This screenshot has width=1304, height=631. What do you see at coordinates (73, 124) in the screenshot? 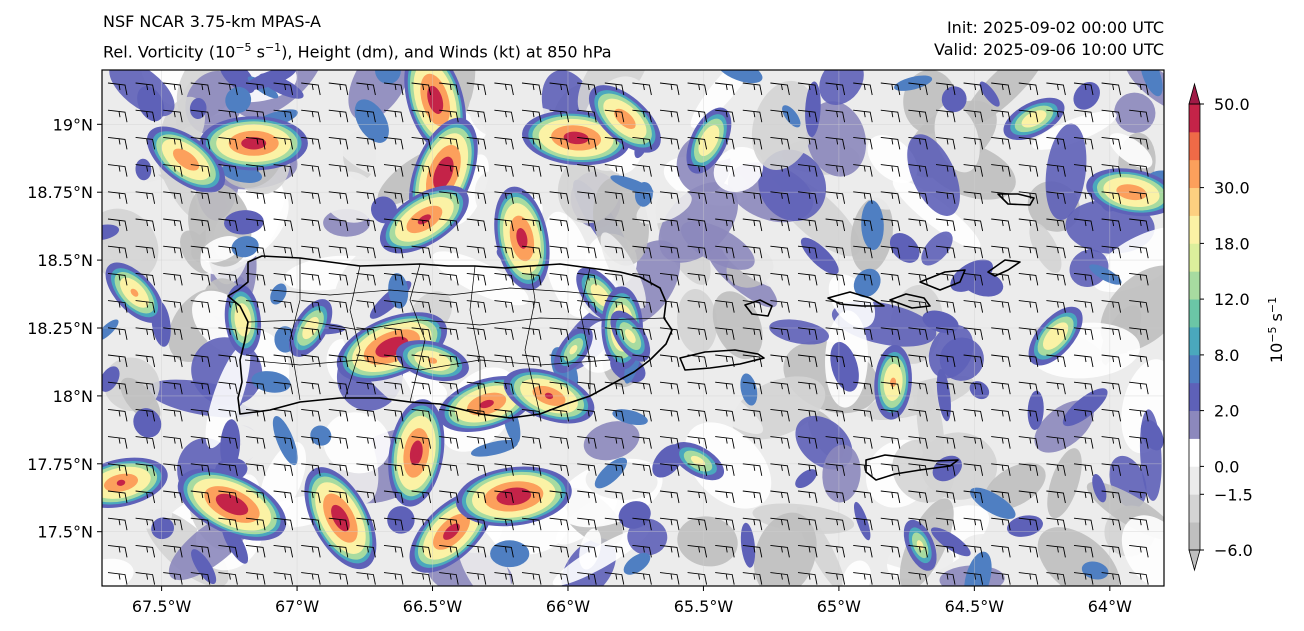
I see `latitude-tick-label: 19°N` at bounding box center [73, 124].